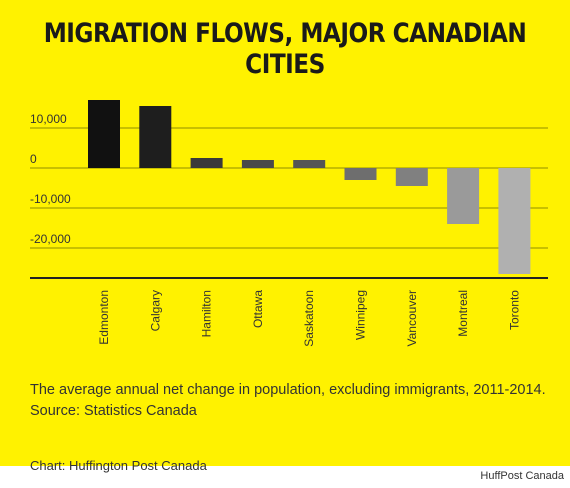 The width and height of the screenshot is (570, 488). What do you see at coordinates (285, 49) in the screenshot?
I see `chart-title: MIGRATION FLOWS, MAJOR CANADIAN CITIES` at bounding box center [285, 49].